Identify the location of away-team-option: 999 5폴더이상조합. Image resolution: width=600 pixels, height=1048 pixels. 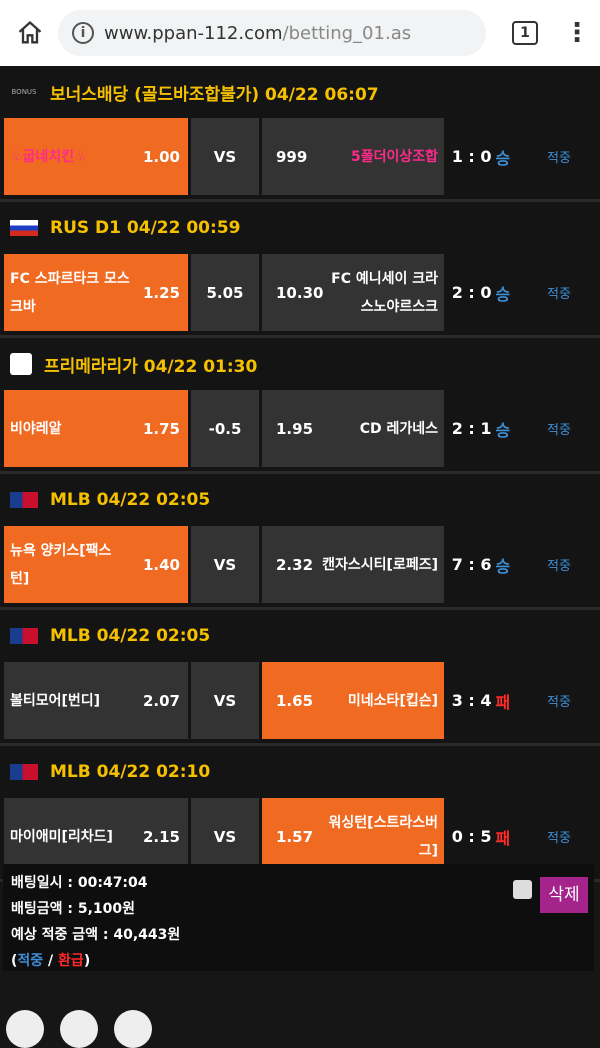
(353, 156).